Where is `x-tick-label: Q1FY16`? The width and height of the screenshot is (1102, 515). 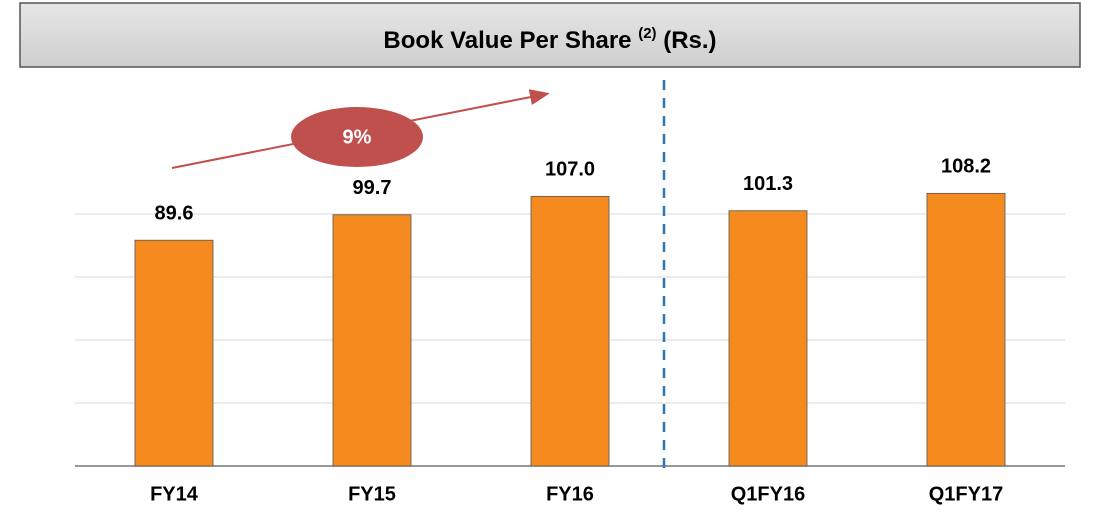 x-tick-label: Q1FY16 is located at coordinates (768, 494).